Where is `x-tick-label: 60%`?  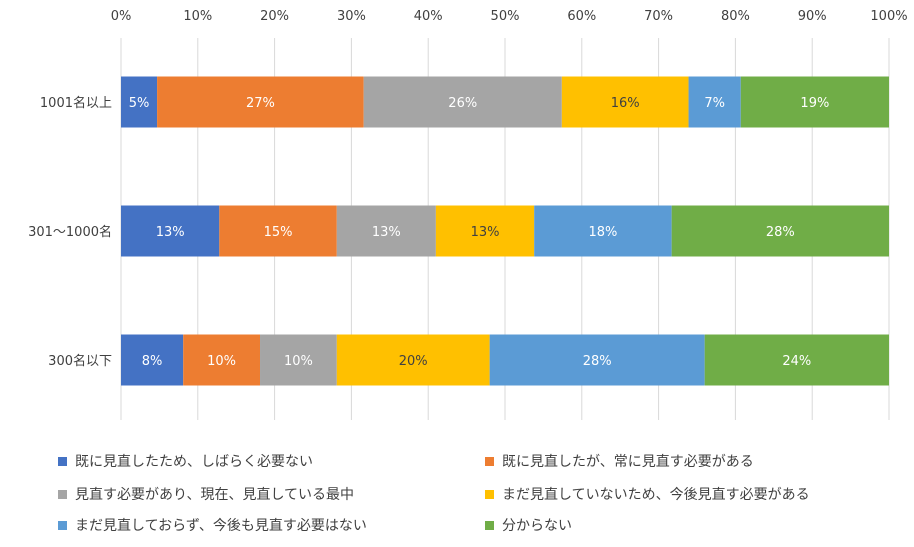 x-tick-label: 60% is located at coordinates (581, 16).